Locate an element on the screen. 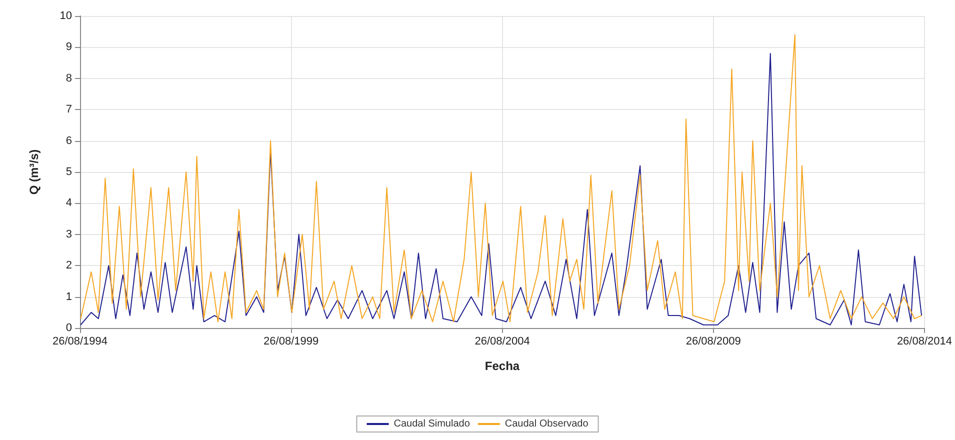 Image resolution: width=955 pixels, height=440 pixels. y-tick-label: 2 is located at coordinates (69, 266).